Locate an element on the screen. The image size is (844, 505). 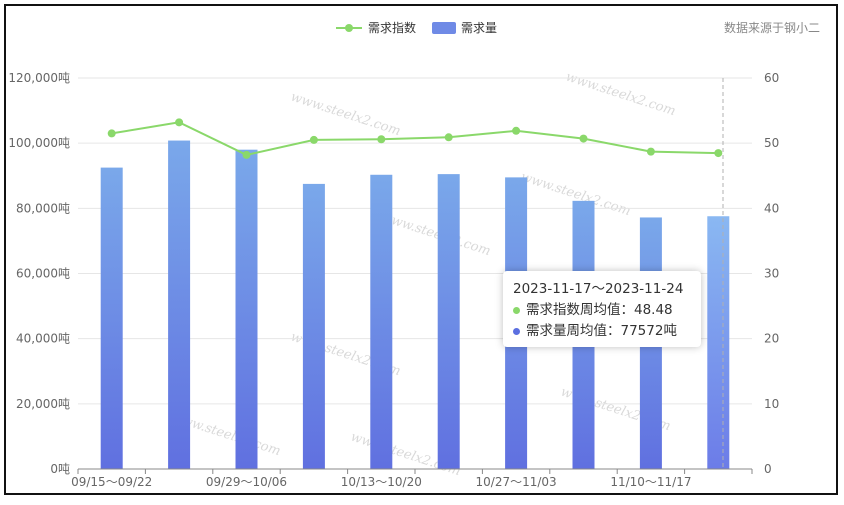
tooltip-title: 2023-11-17～2023-11-24 is located at coordinates (598, 289).